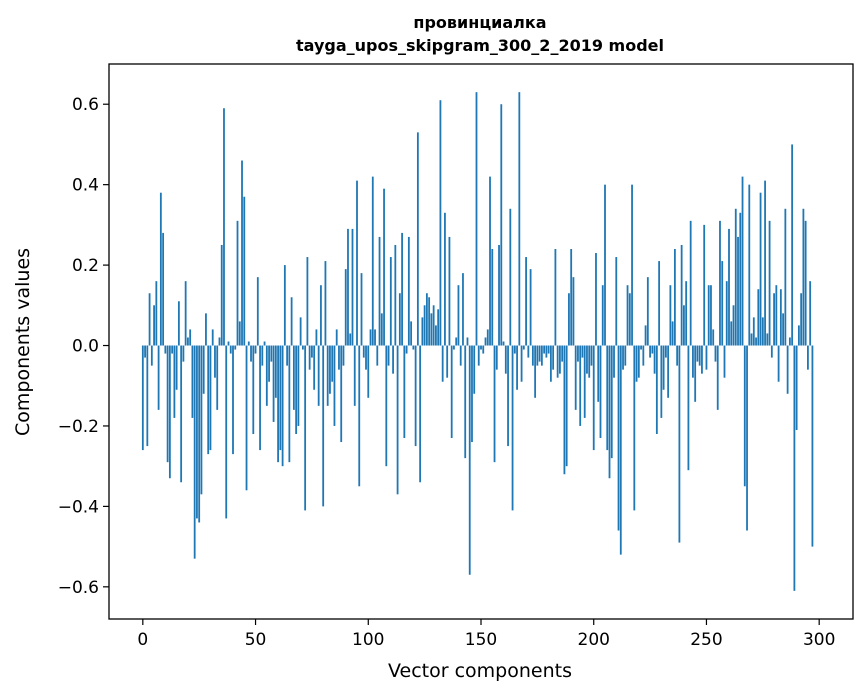  What do you see at coordinates (85, 266) in the screenshot?
I see `y-tick-label: 0.2` at bounding box center [85, 266].